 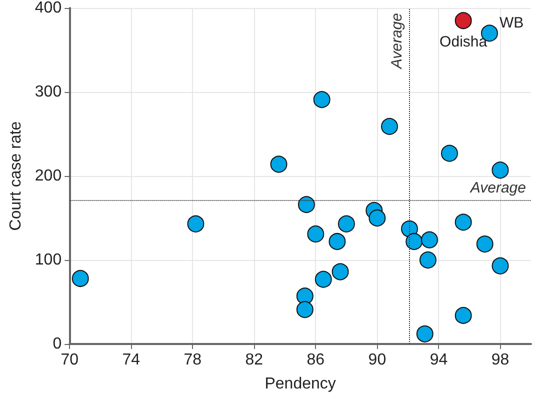 I want to click on x-tick-label: 82, so click(x=254, y=360).